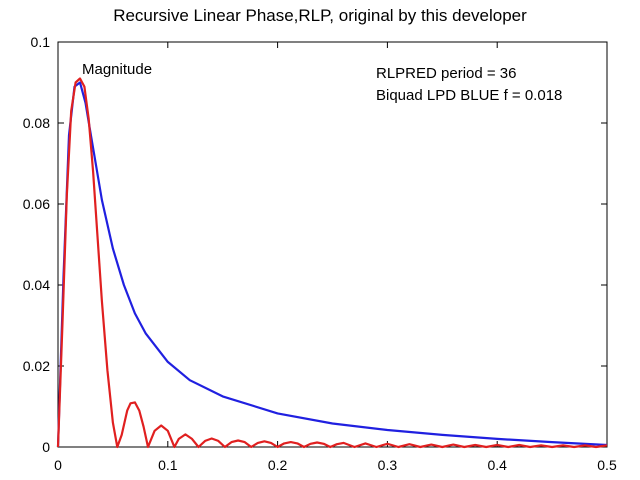 Image resolution: width=640 pixels, height=480 pixels. I want to click on y-tick-label: 0.06, so click(36, 204).